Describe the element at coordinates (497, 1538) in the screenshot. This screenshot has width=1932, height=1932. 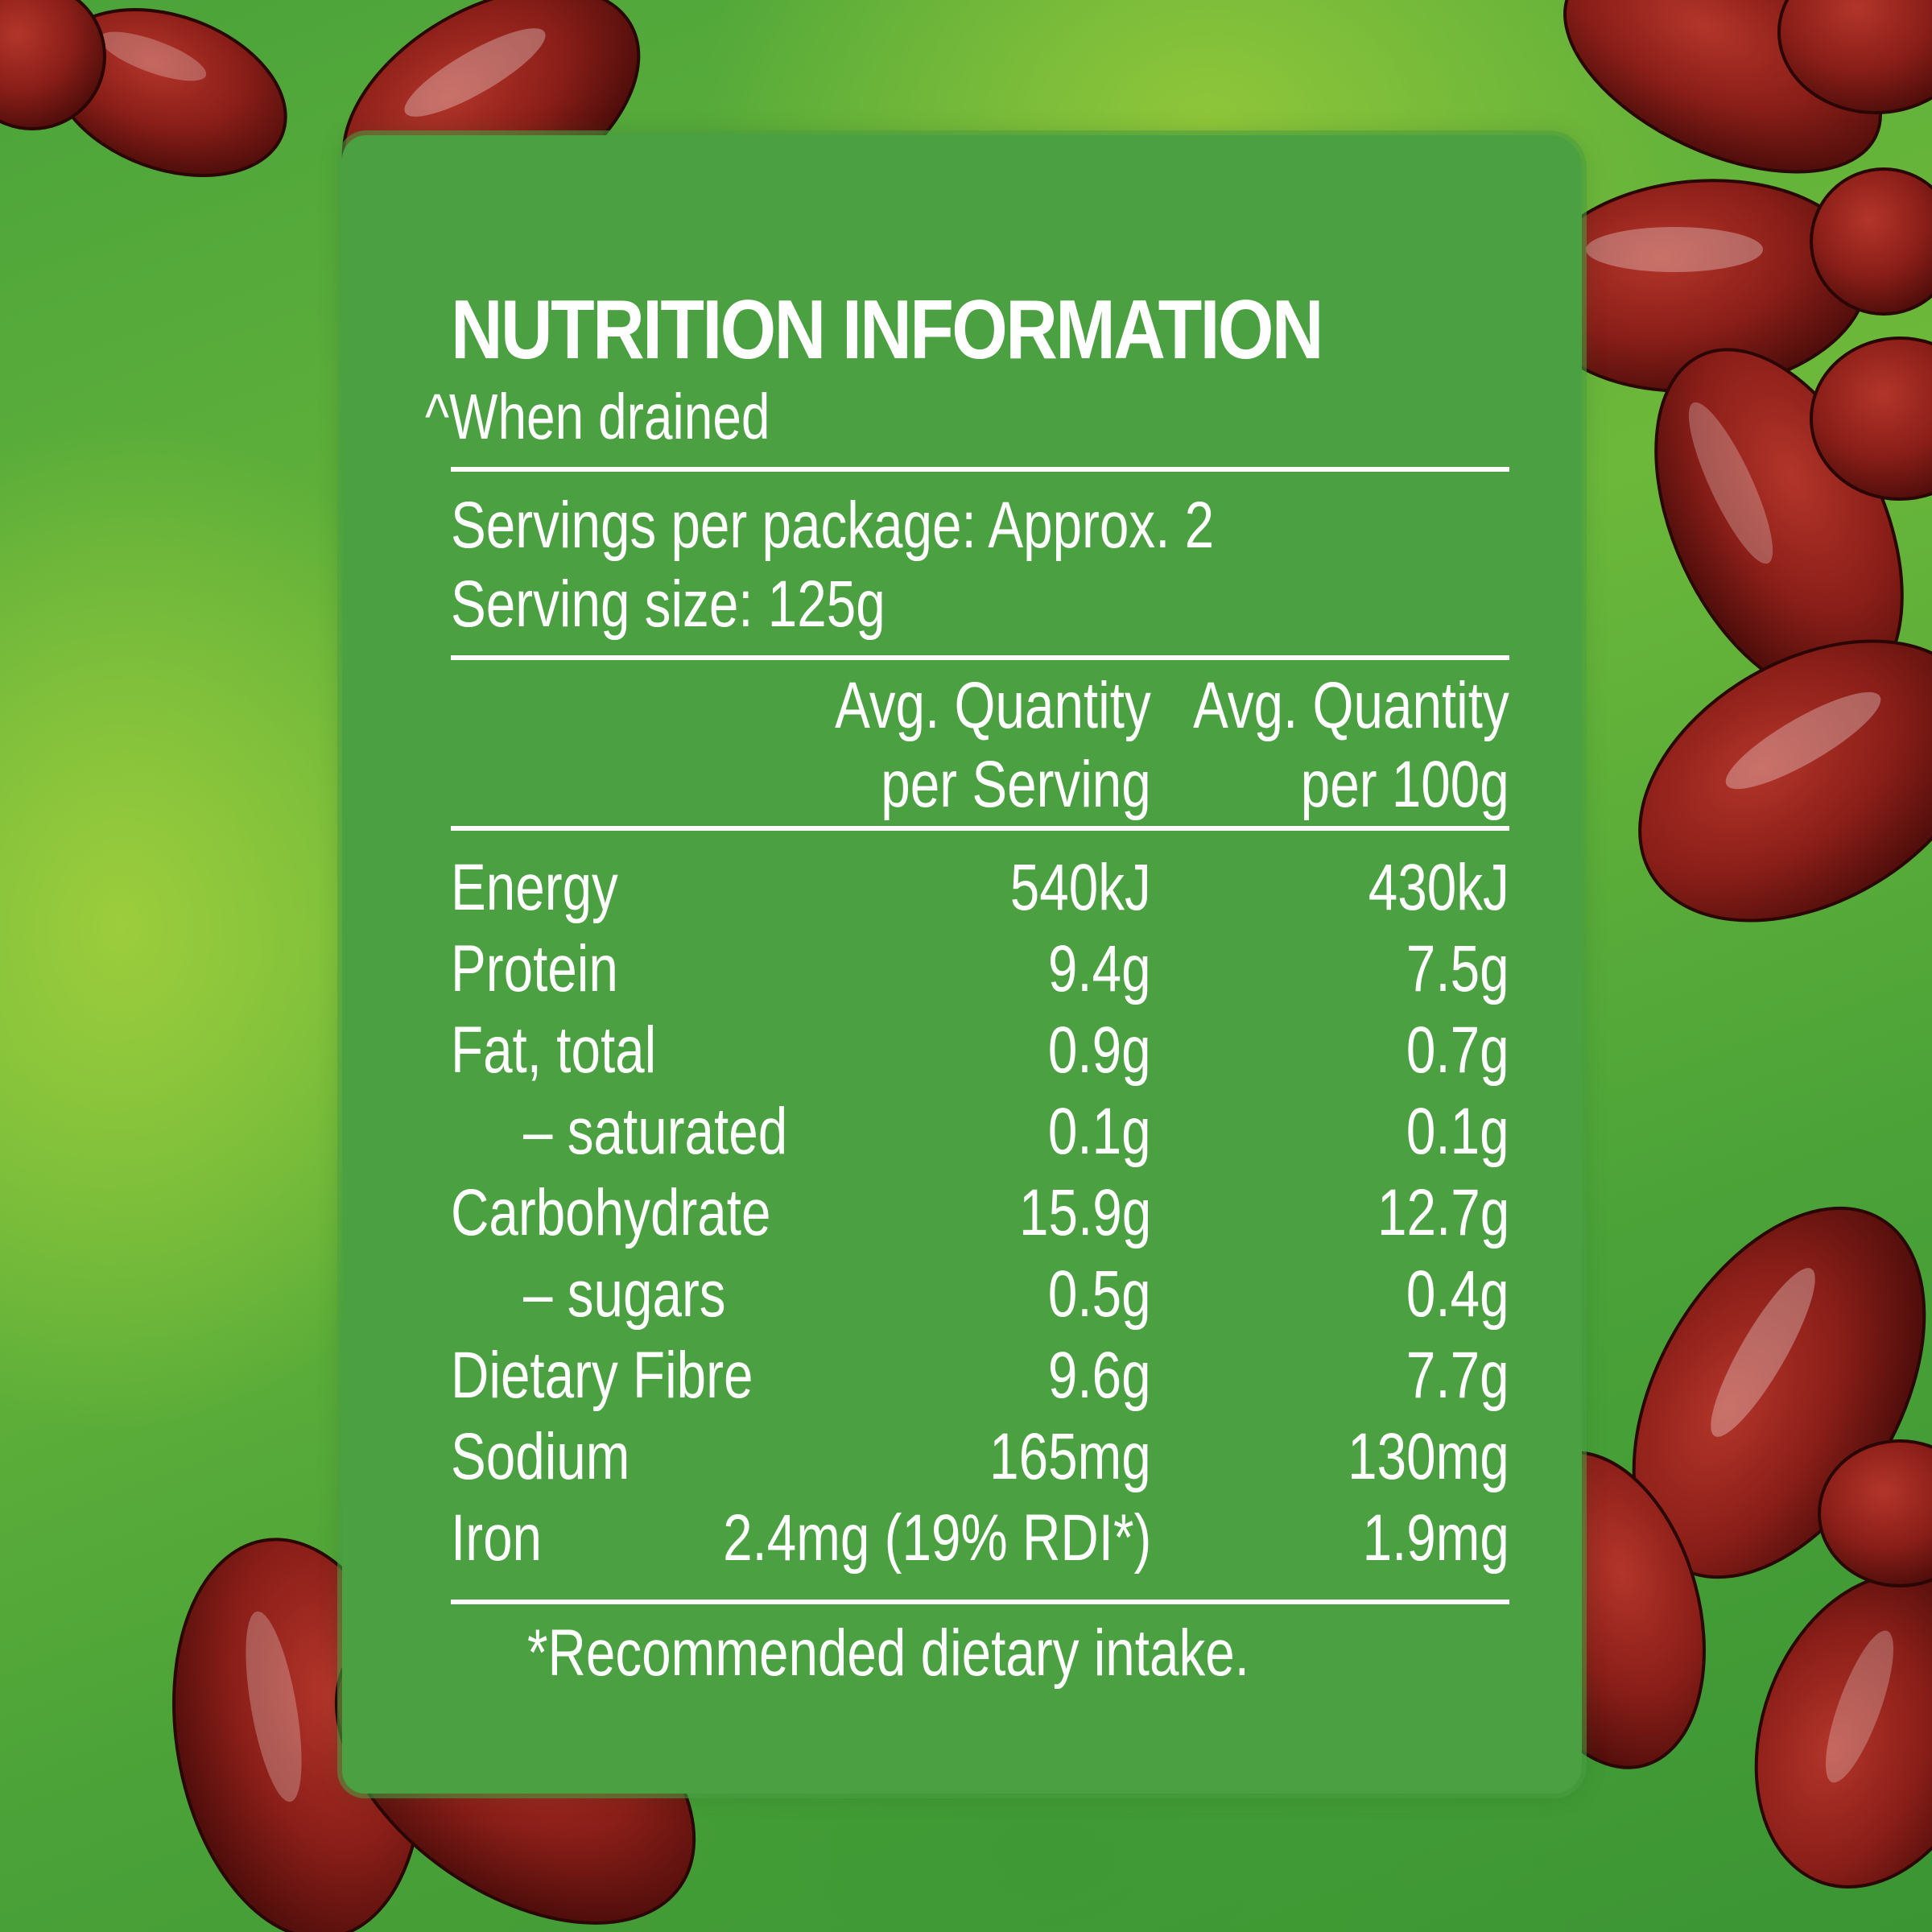
I see `nutrient-name: Iron` at that location.